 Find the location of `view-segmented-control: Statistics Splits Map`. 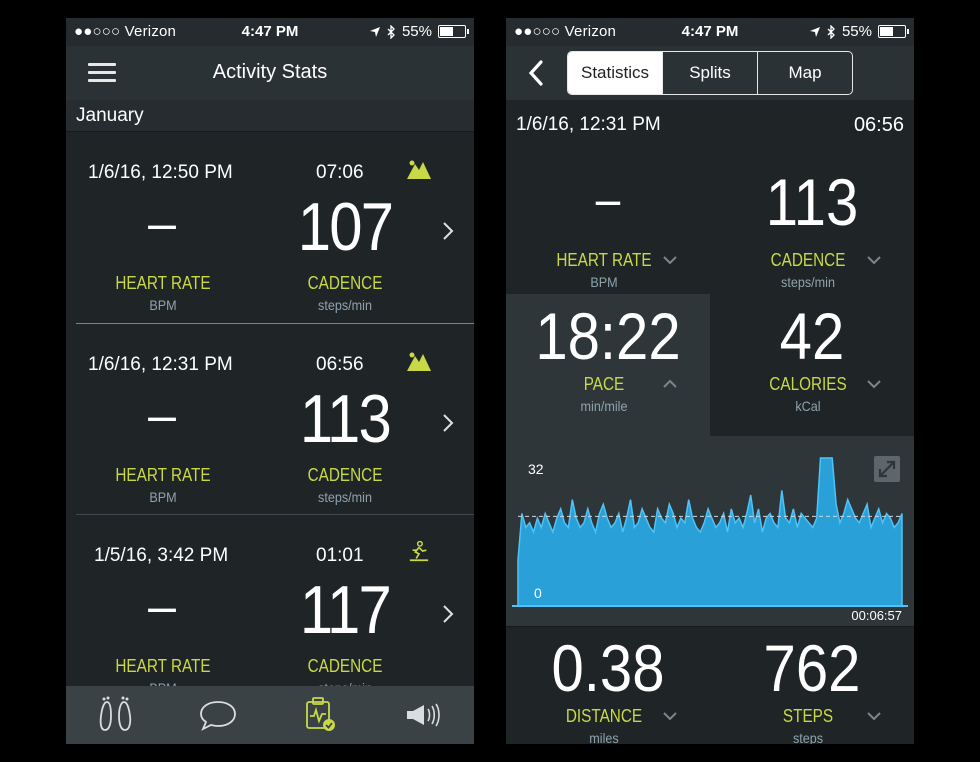

view-segmented-control: Statistics Splits Map is located at coordinates (710, 73).